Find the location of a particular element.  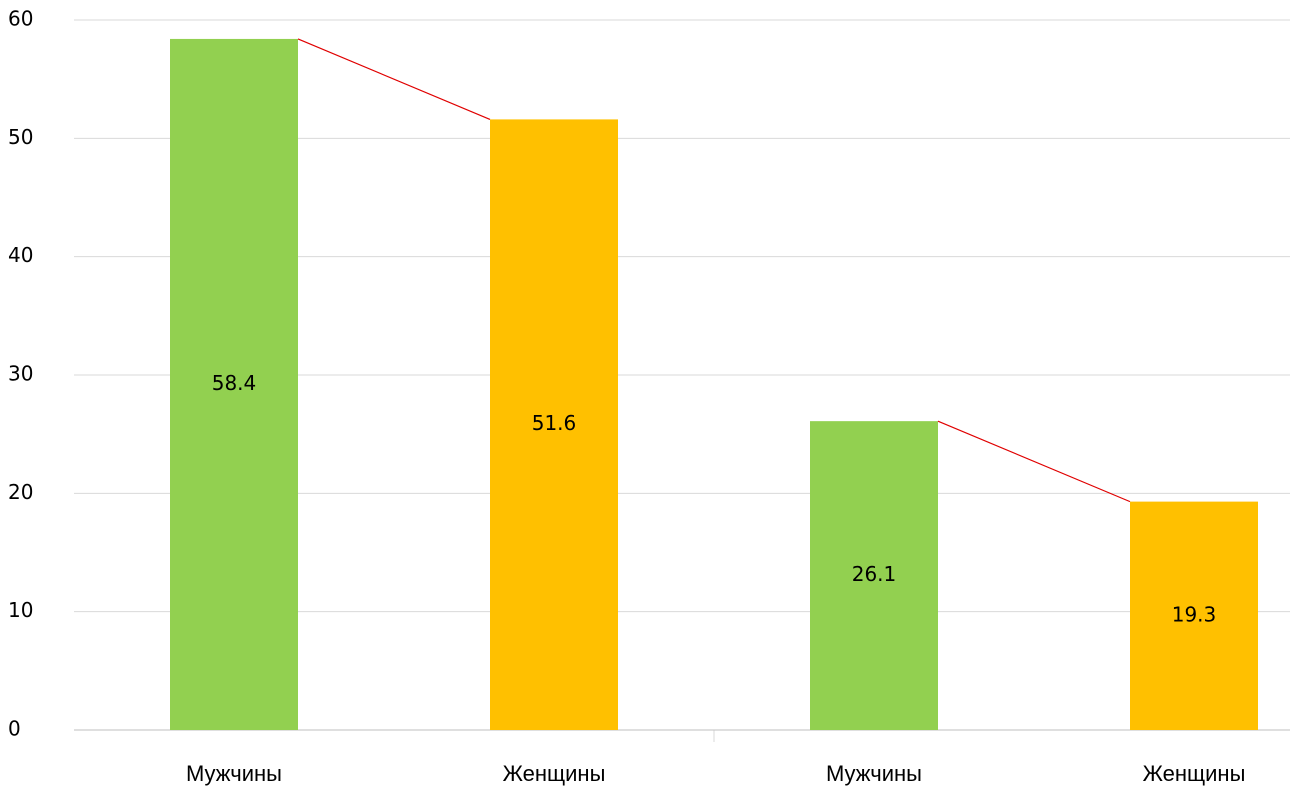

y-tick-label: 30 is located at coordinates (20, 374).